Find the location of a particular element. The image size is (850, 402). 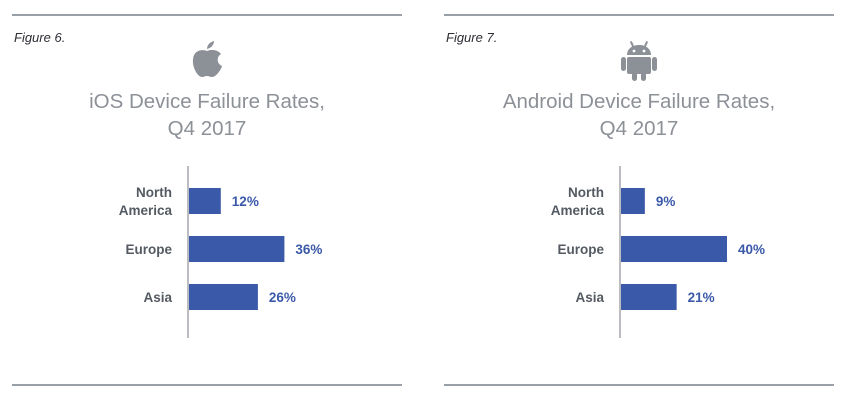

value-label: 21% is located at coordinates (701, 297).